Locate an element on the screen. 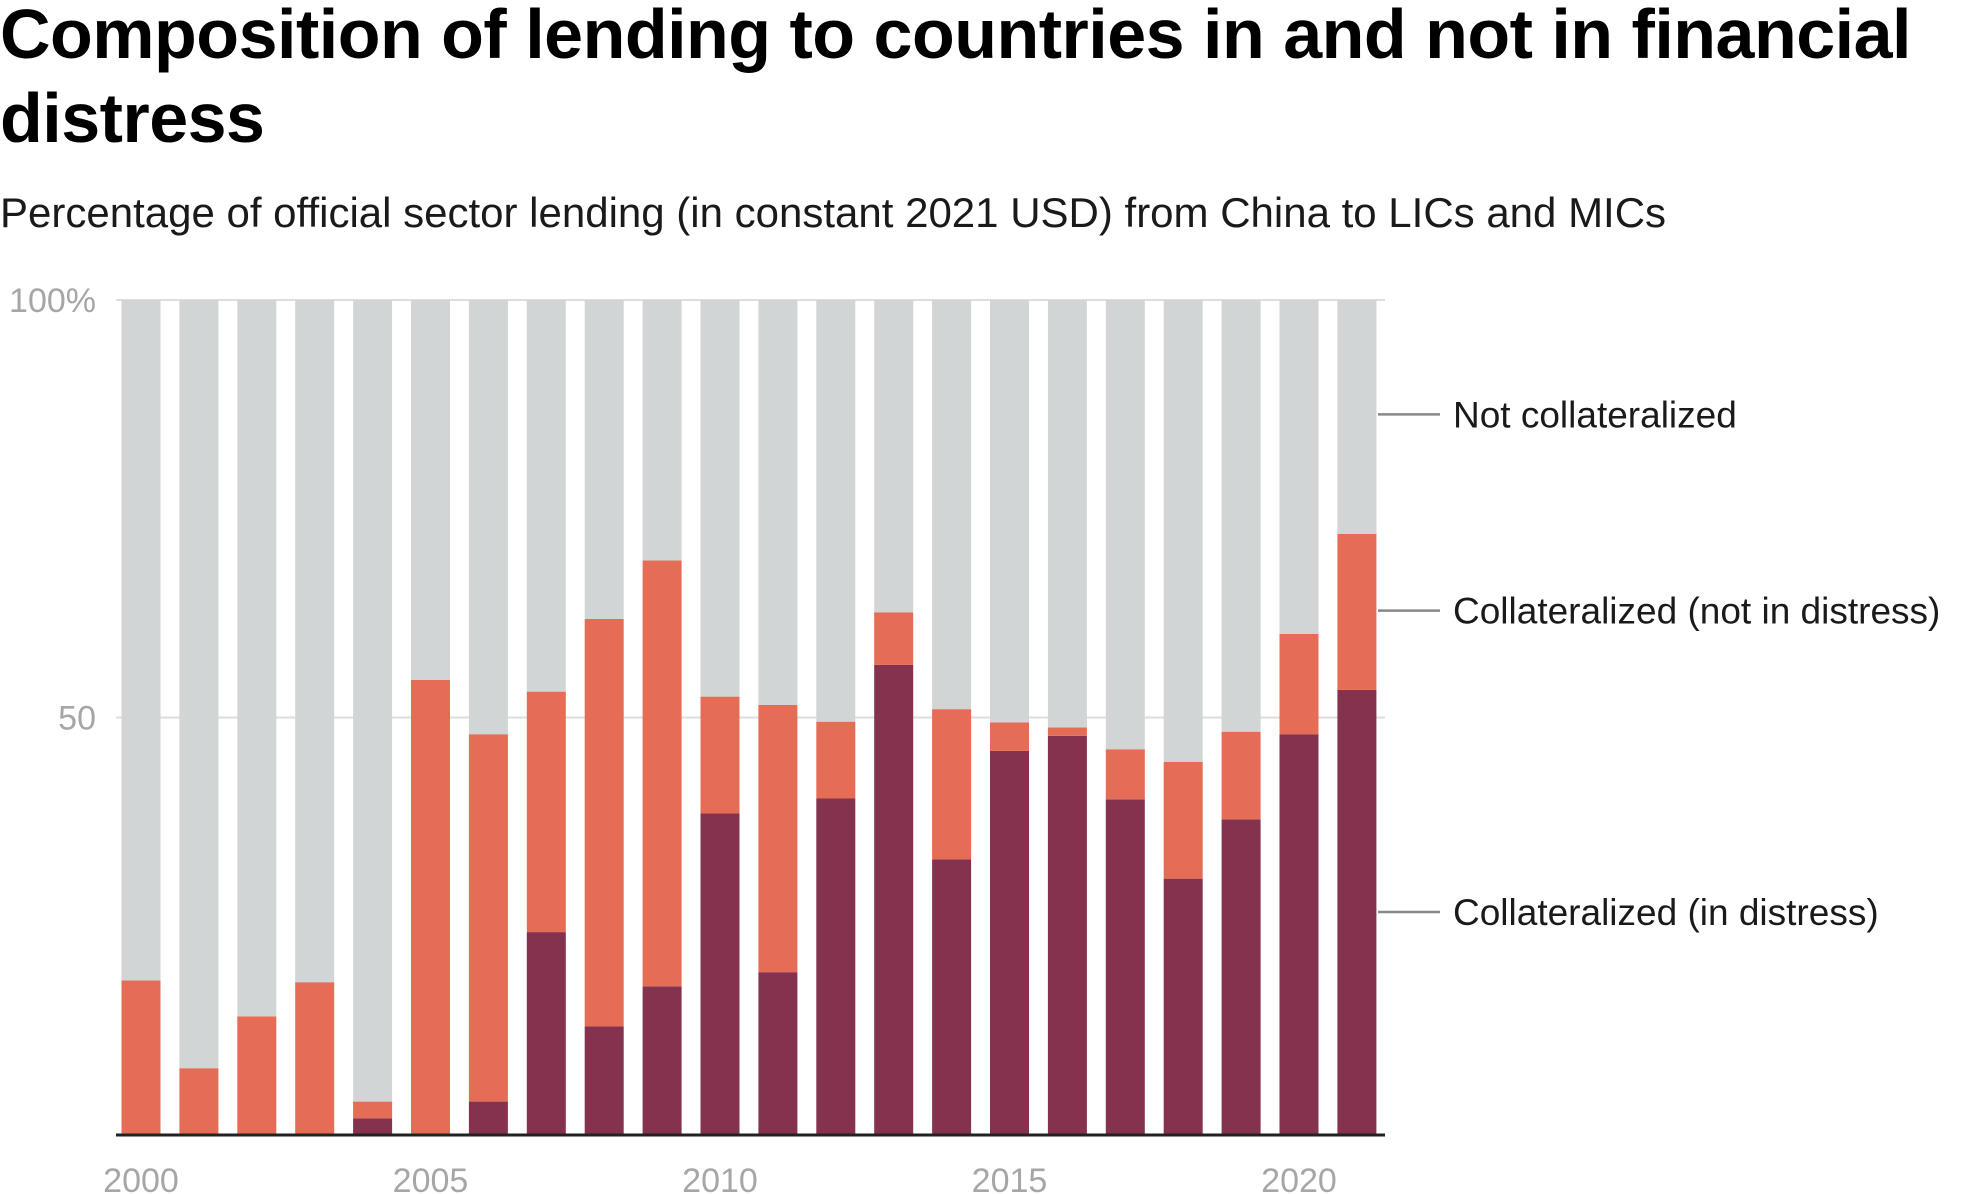  bar-not-collateralized-2008 is located at coordinates (604, 459).